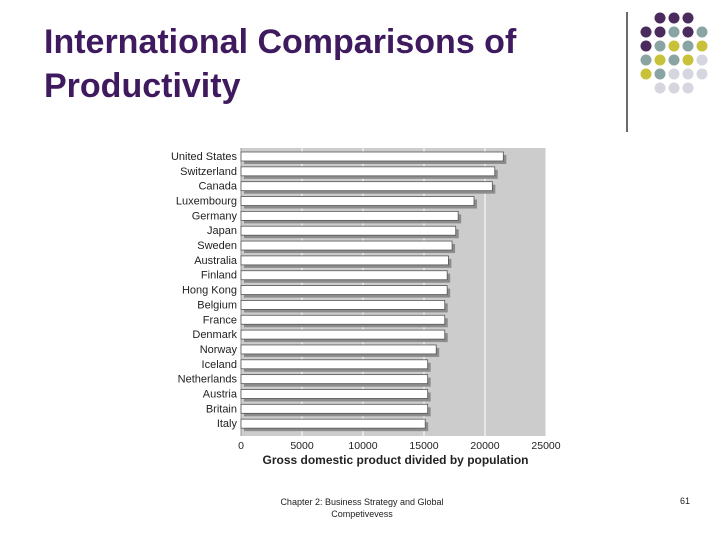 This screenshot has height=540, width=720. Describe the element at coordinates (627, 72) in the screenshot. I see `title-divider` at that location.